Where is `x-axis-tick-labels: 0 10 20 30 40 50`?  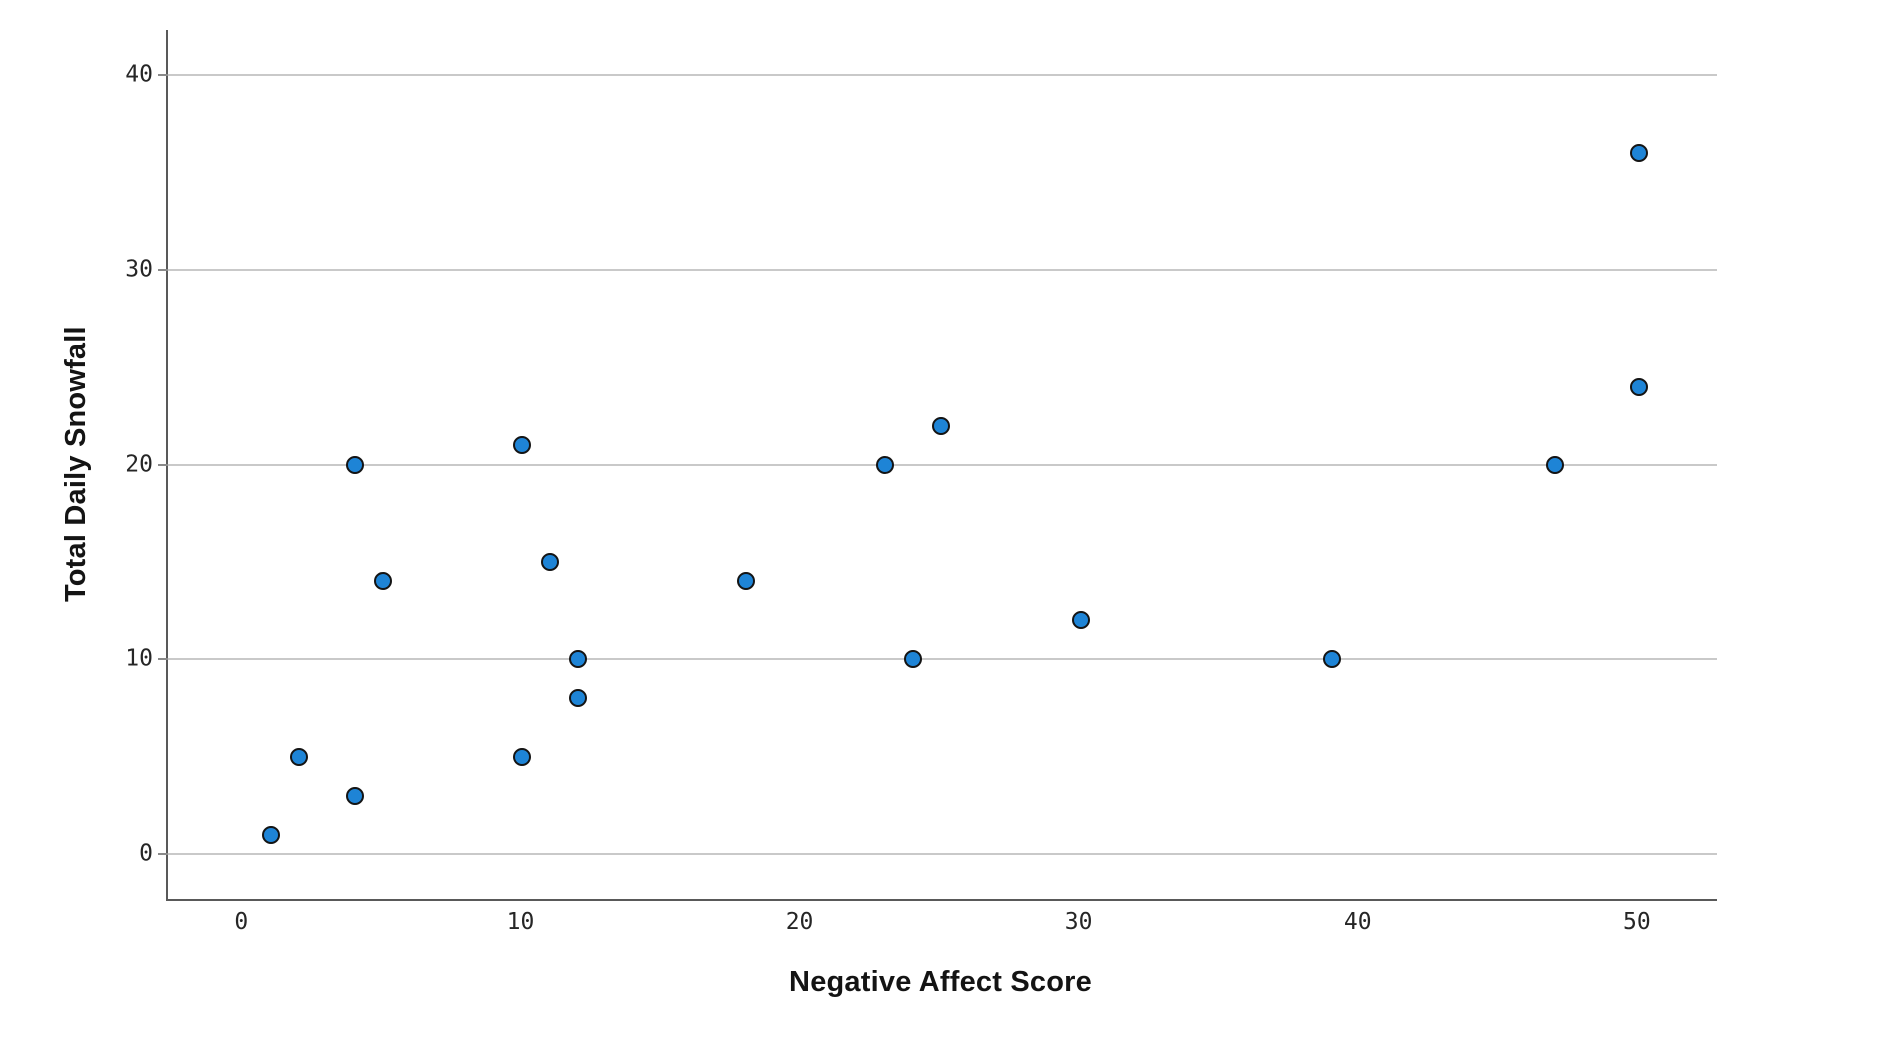
x-axis-tick-labels: 0 10 20 30 40 50 is located at coordinates (940, 925).